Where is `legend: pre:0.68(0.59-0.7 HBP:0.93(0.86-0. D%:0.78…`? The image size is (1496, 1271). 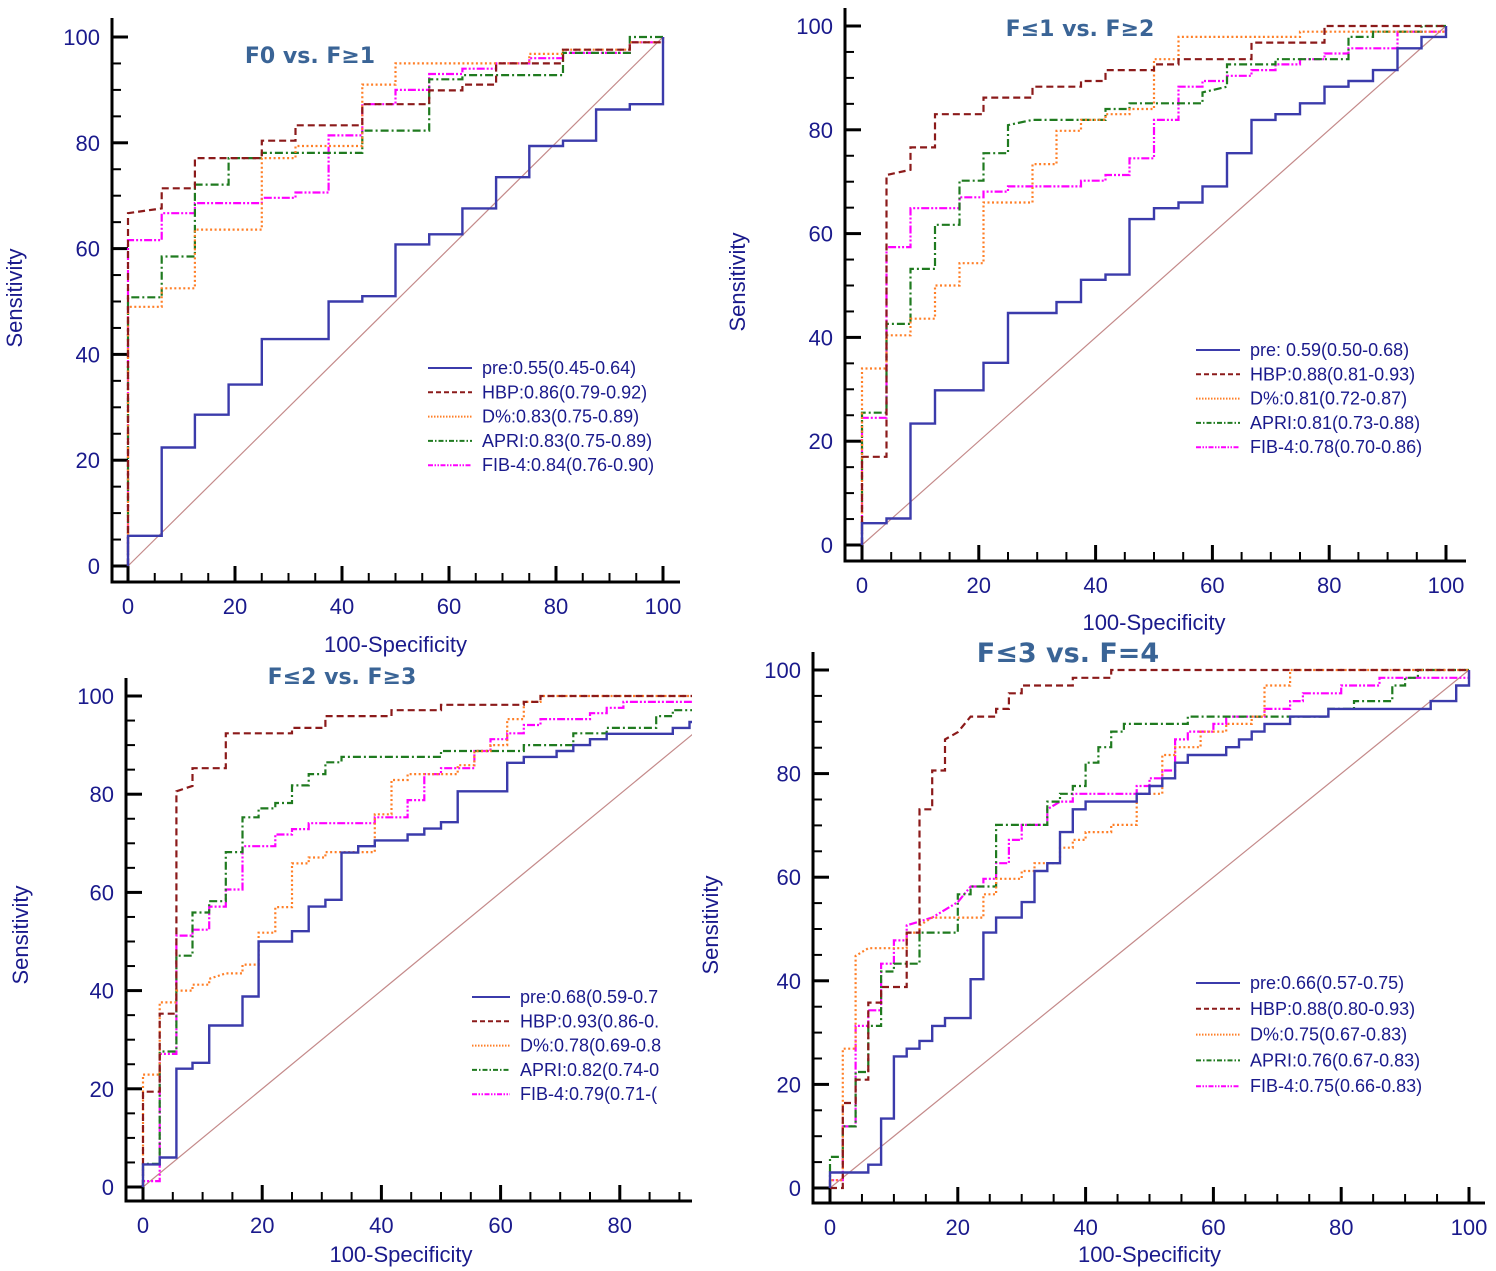
legend: pre:0.68(0.59-0.7 HBP:0.93(0.86-0. D%:0.78… is located at coordinates (566, 1045).